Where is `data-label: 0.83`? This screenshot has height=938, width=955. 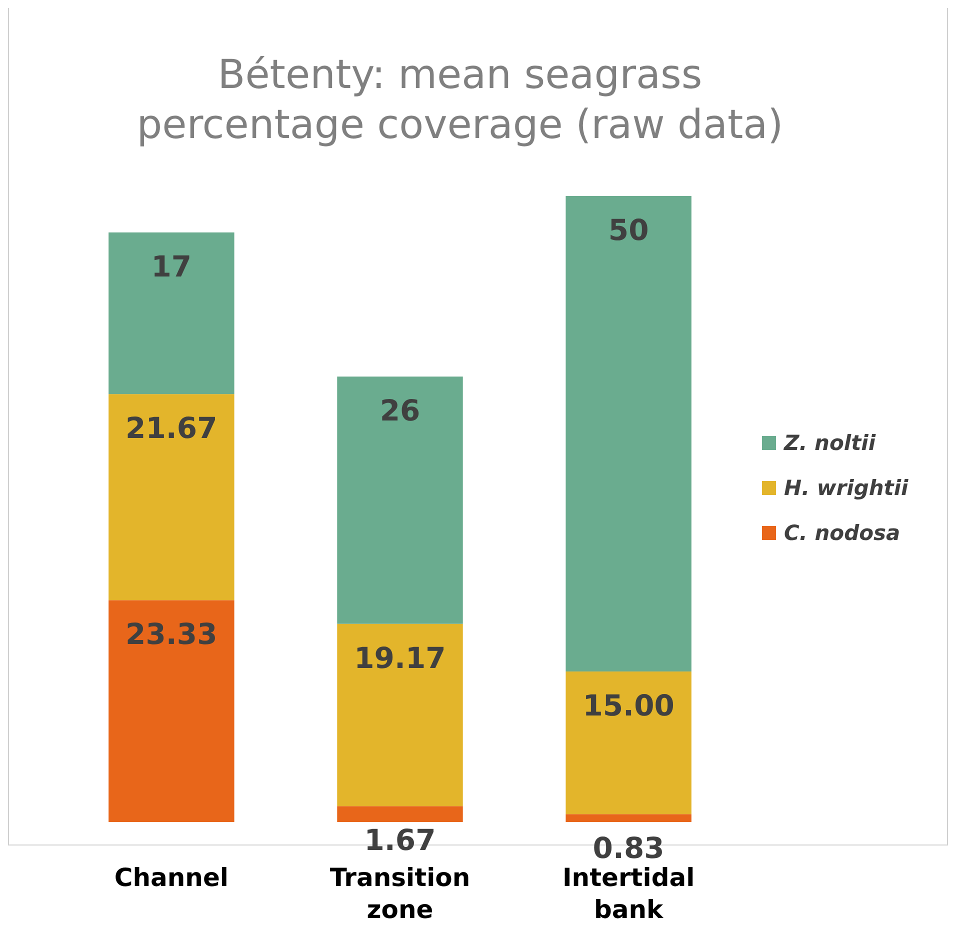
data-label: 0.83 is located at coordinates (628, 848).